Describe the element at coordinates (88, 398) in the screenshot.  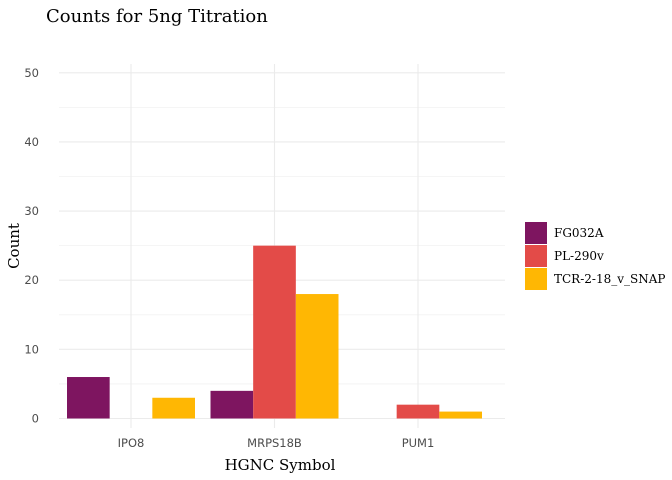
I see `bar-ipo8-fg032a` at that location.